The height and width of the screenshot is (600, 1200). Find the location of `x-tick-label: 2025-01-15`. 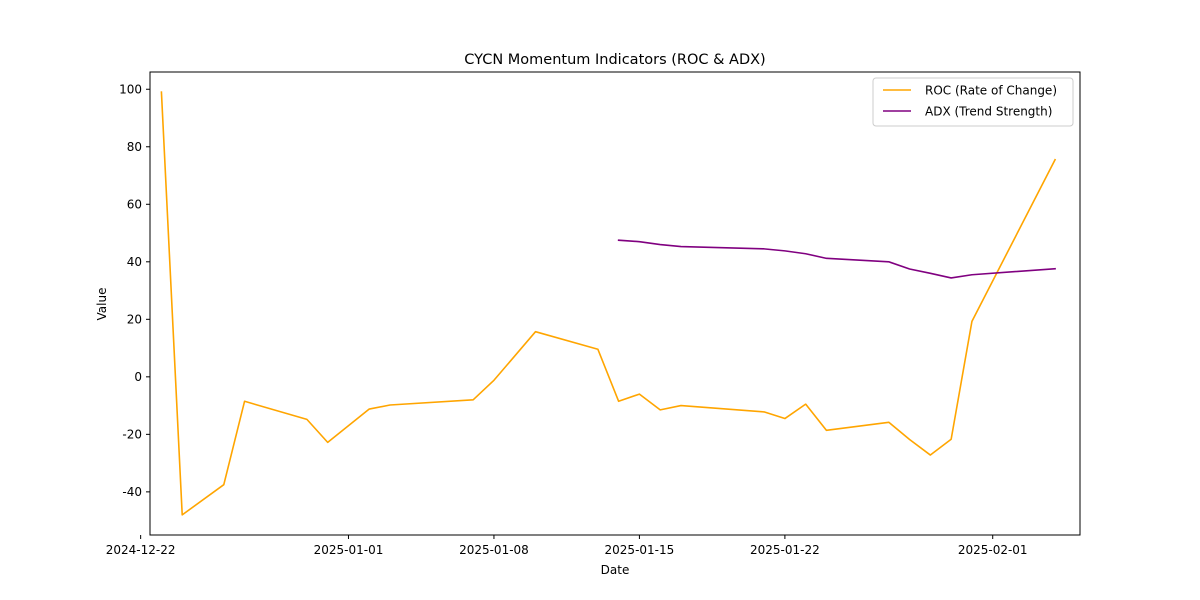

x-tick-label: 2025-01-15 is located at coordinates (640, 550).